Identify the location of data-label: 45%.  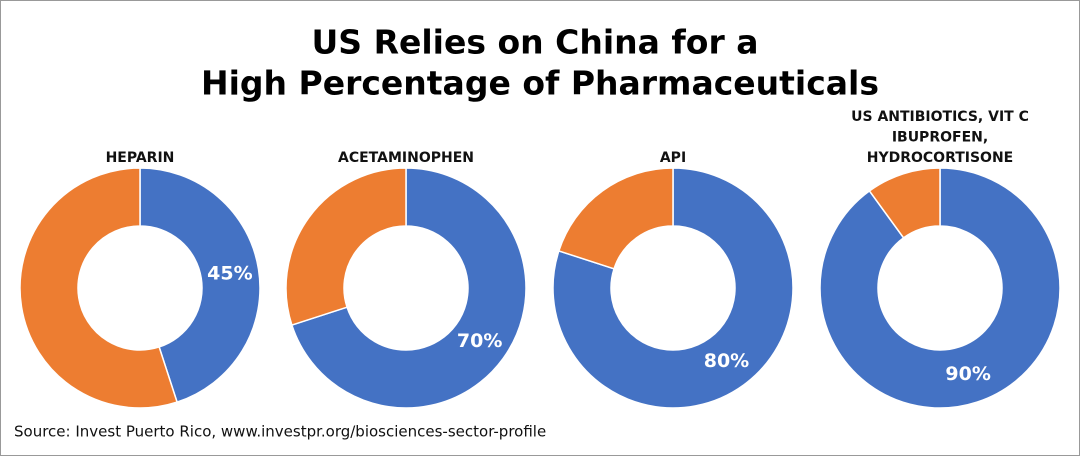
(229, 273).